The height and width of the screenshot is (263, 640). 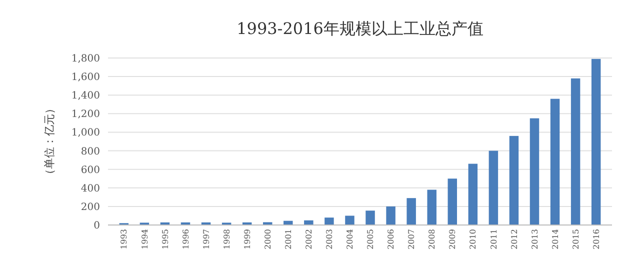 What do you see at coordinates (165, 239) in the screenshot?
I see `x-tick-label: 1995` at bounding box center [165, 239].